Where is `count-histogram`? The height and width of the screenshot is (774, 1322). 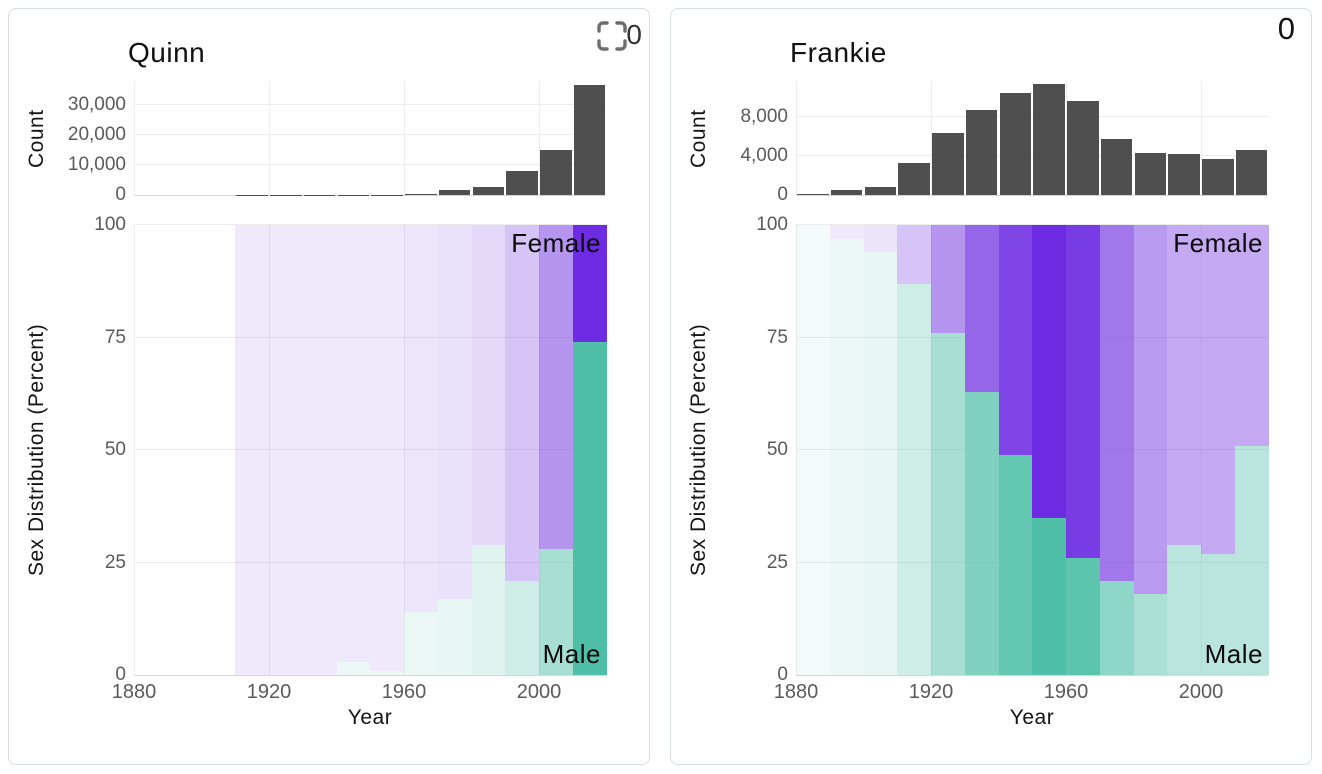
count-histogram is located at coordinates (370, 139).